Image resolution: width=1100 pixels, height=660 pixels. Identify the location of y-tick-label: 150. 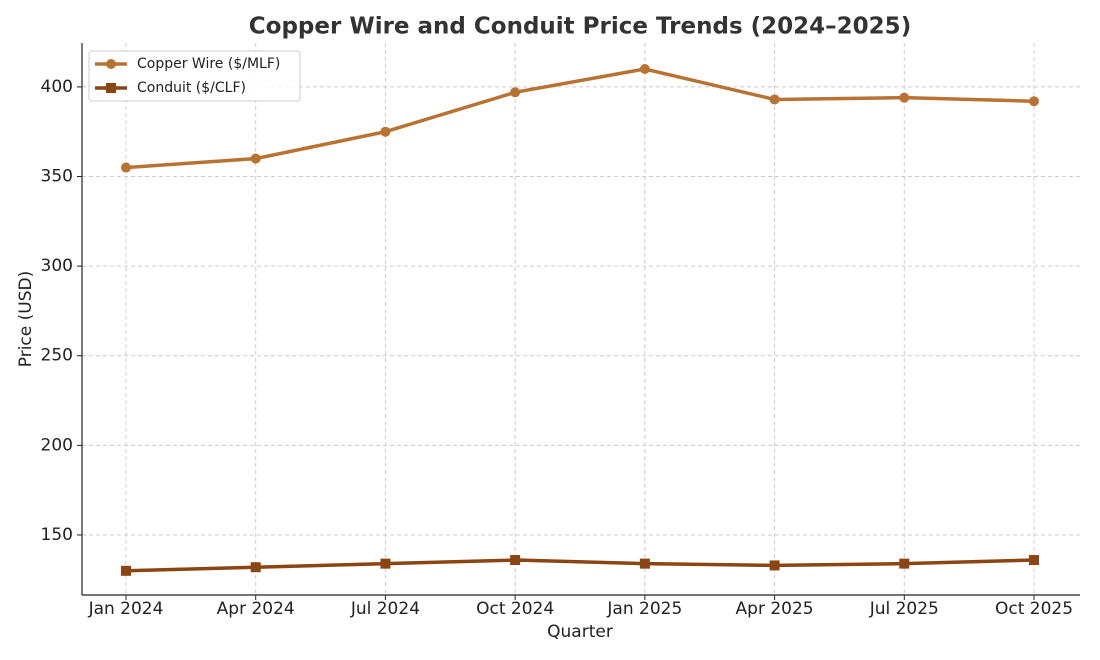
(57, 535).